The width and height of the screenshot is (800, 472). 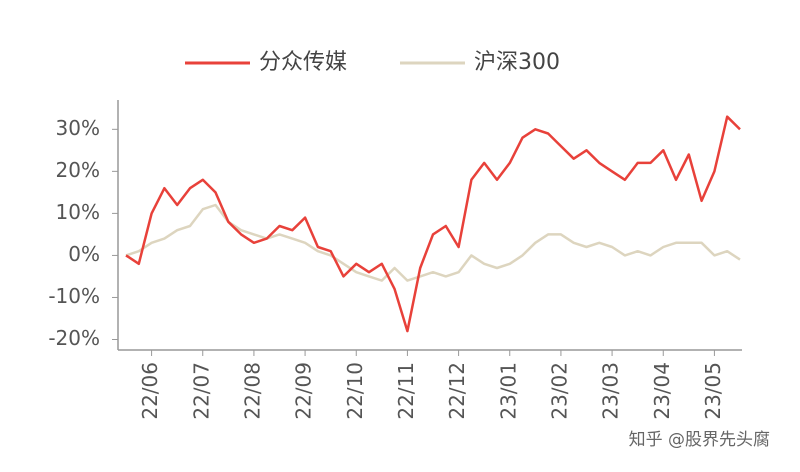 What do you see at coordinates (355, 391) in the screenshot?
I see `x-tick-label: 22/10` at bounding box center [355, 391].